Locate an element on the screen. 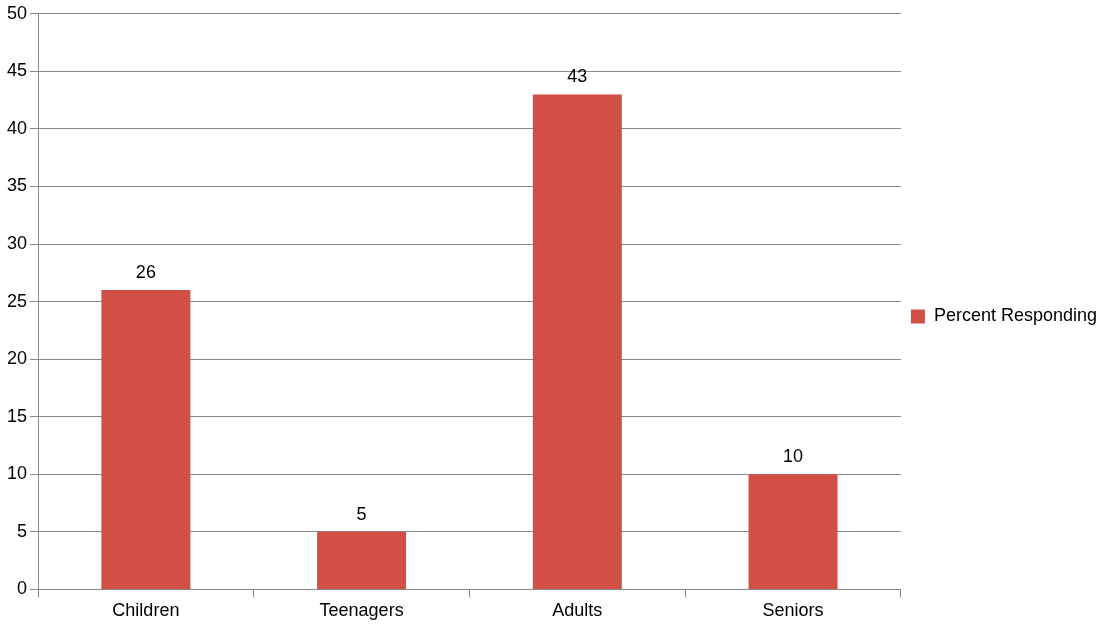  y-tick-label: 10 is located at coordinates (17, 473).